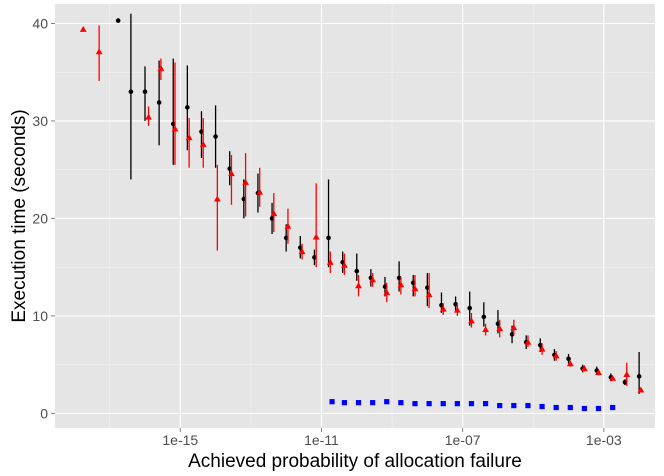 The width and height of the screenshot is (664, 476). I want to click on y-tick-labels: 0 10 20 30 40, so click(40, 218).